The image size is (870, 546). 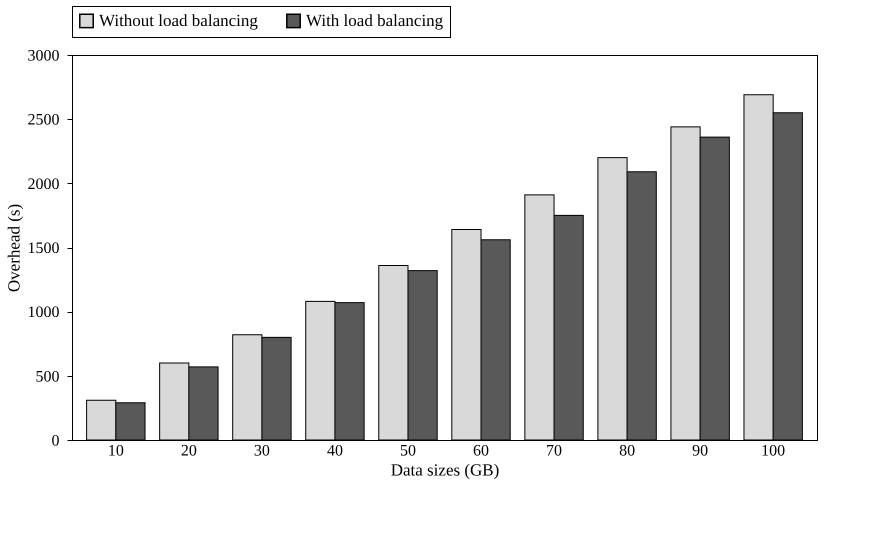 What do you see at coordinates (44, 248) in the screenshot?
I see `y-tick-label: 1500` at bounding box center [44, 248].